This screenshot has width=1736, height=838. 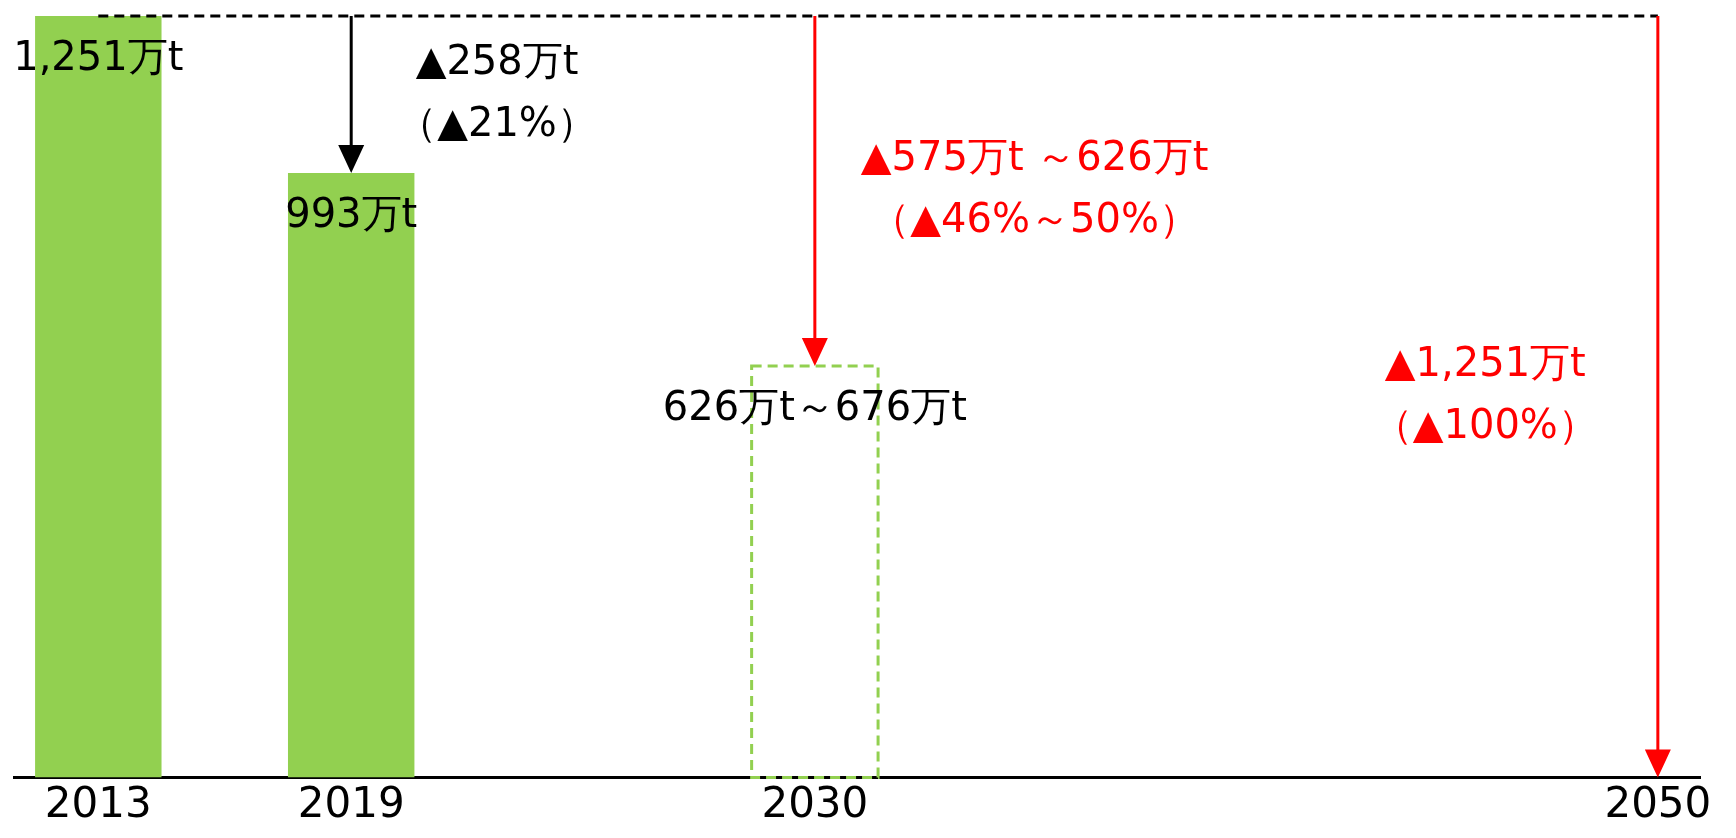 I want to click on annotation: ▲1,251万t （▲100%）, so click(x=1485, y=393).